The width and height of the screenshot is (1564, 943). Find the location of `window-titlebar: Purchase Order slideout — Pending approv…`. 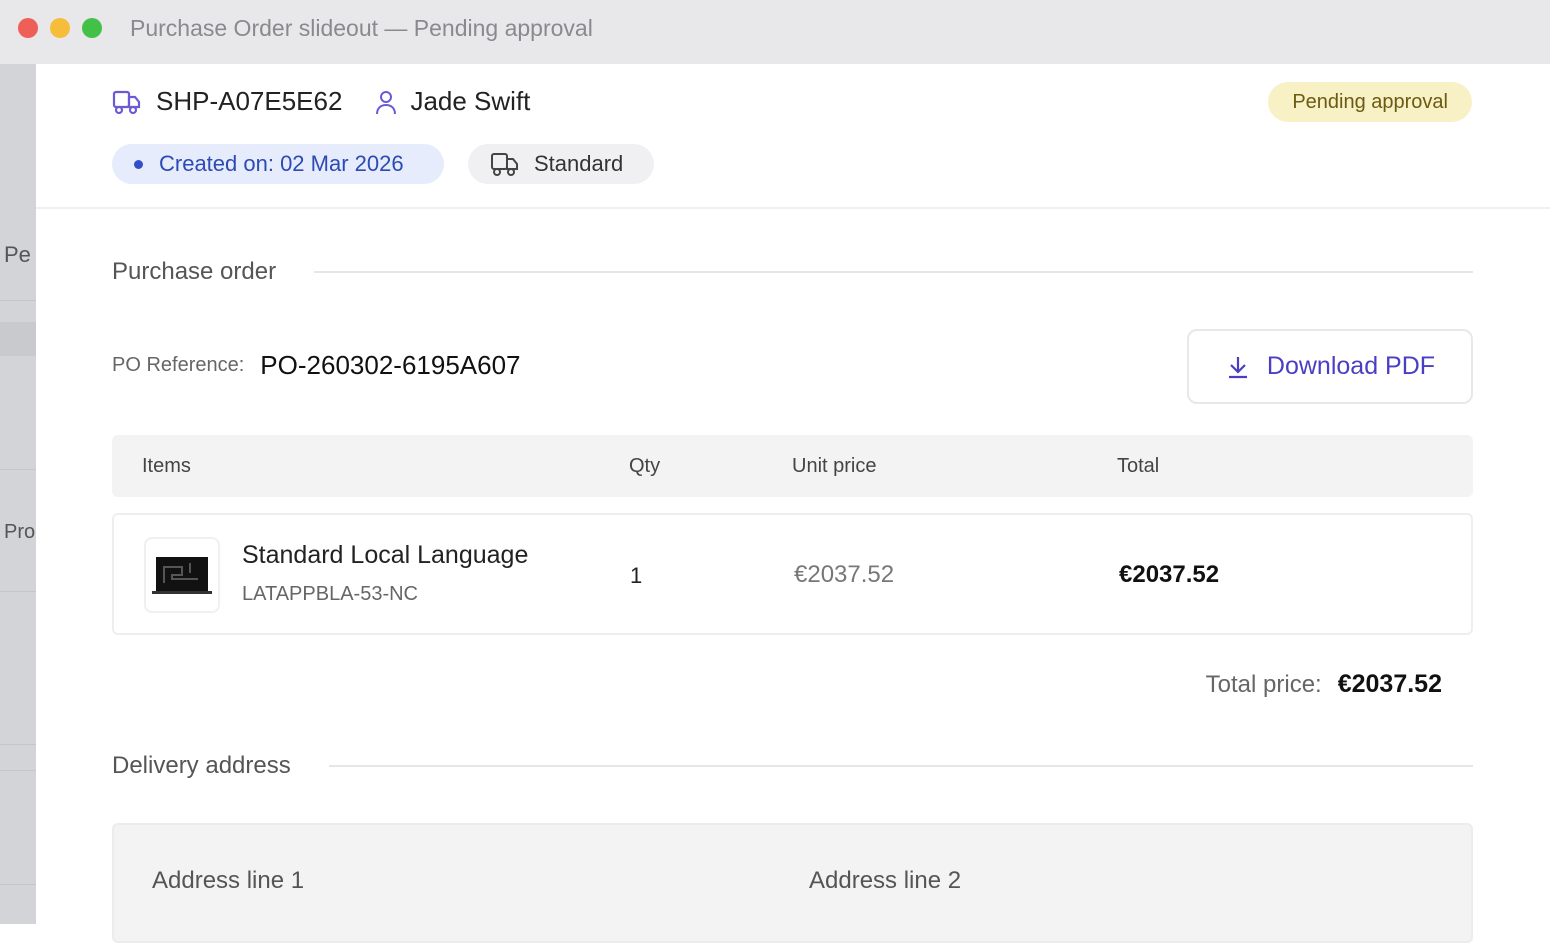

window-titlebar: Purchase Order slideout — Pending approv… is located at coordinates (775, 32).